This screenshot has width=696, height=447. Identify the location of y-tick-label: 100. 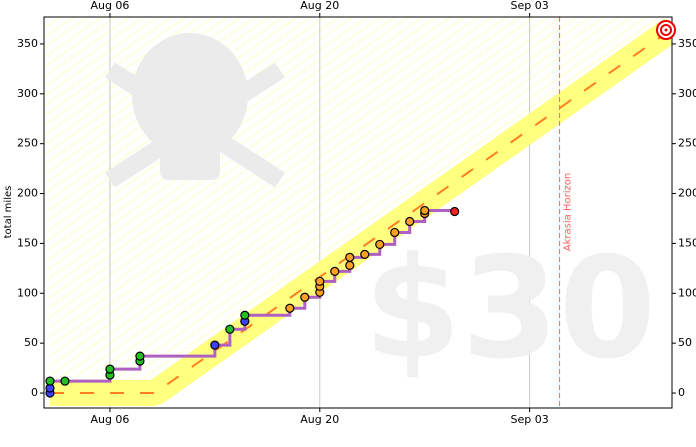
(27, 292).